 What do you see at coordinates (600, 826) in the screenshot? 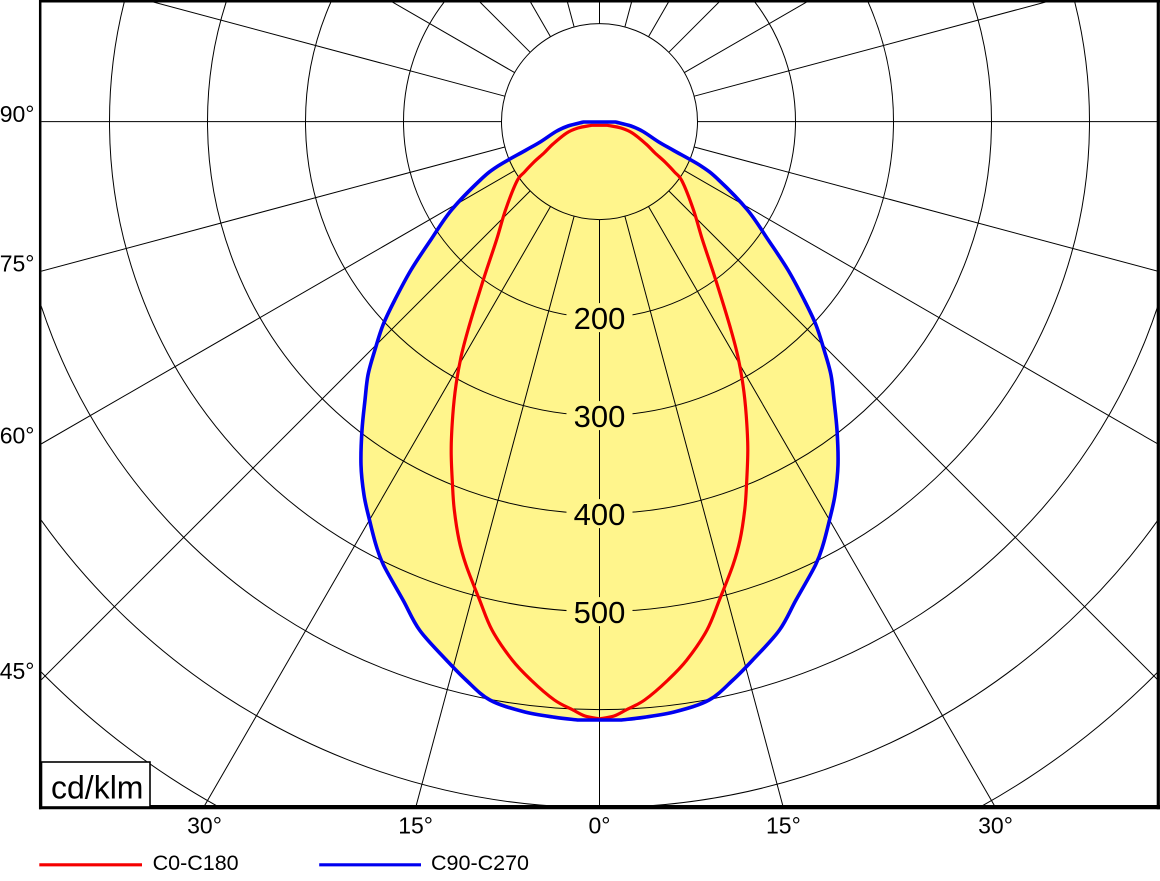
I see `svg-text: 0°` at bounding box center [600, 826].